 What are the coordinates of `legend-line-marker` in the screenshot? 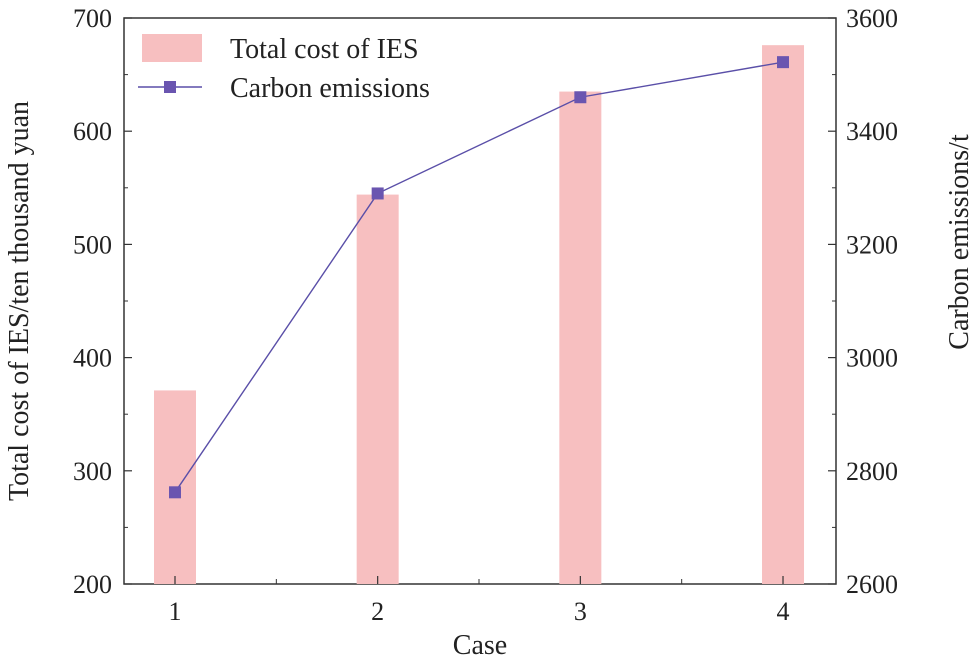 It's located at (170, 87).